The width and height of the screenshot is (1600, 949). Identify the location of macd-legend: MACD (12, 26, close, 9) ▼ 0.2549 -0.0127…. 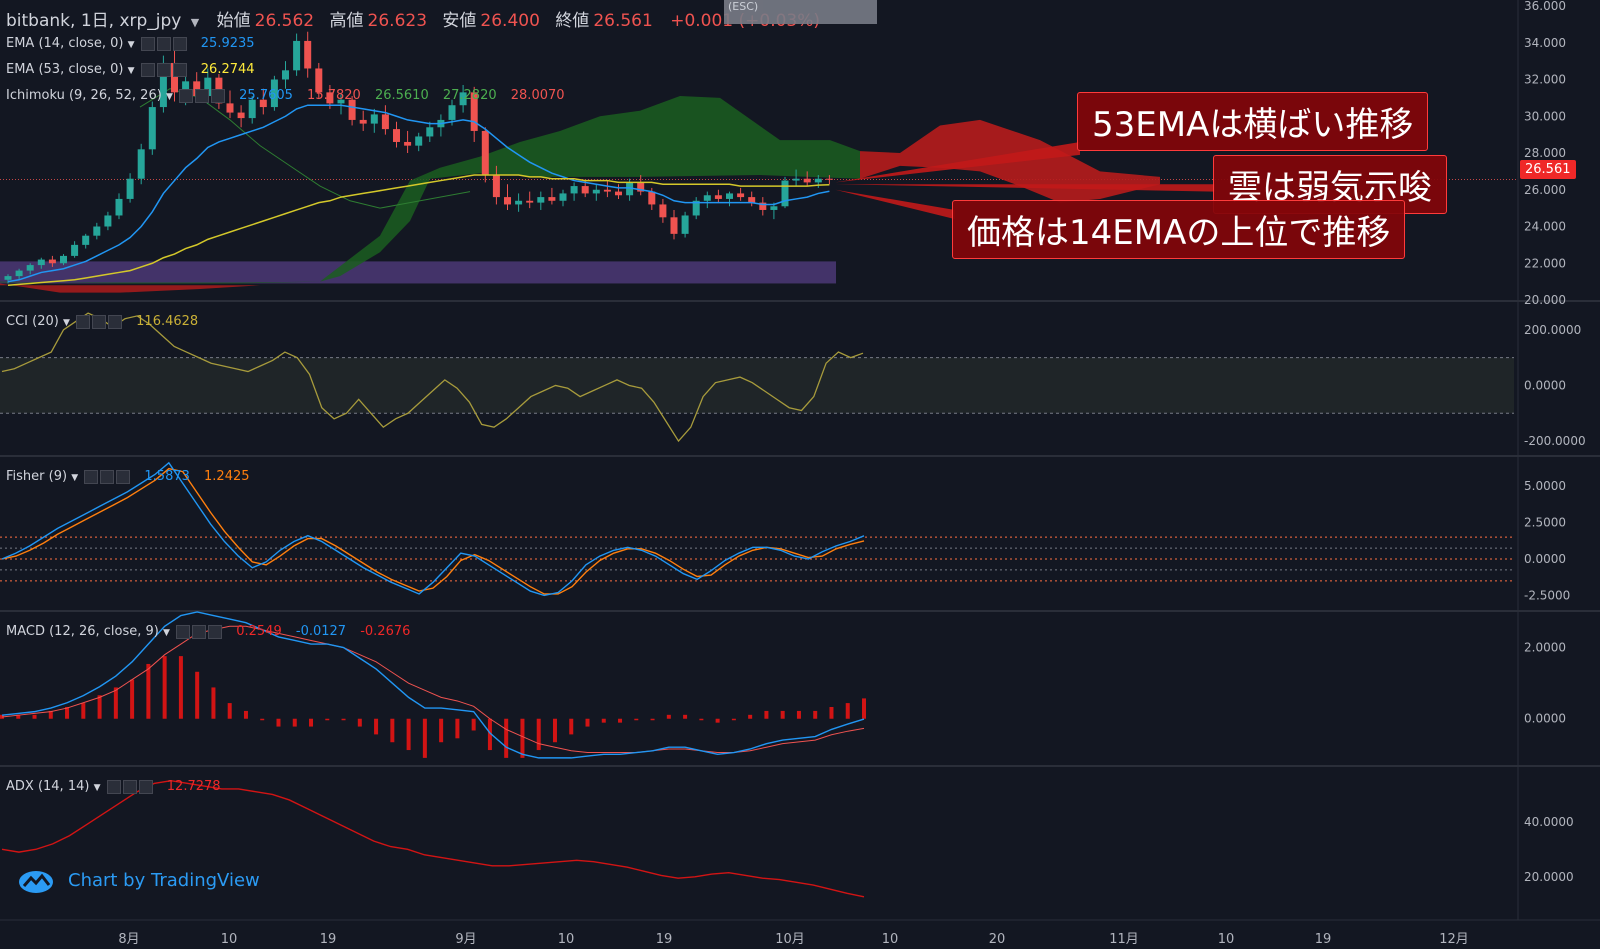
(208, 631).